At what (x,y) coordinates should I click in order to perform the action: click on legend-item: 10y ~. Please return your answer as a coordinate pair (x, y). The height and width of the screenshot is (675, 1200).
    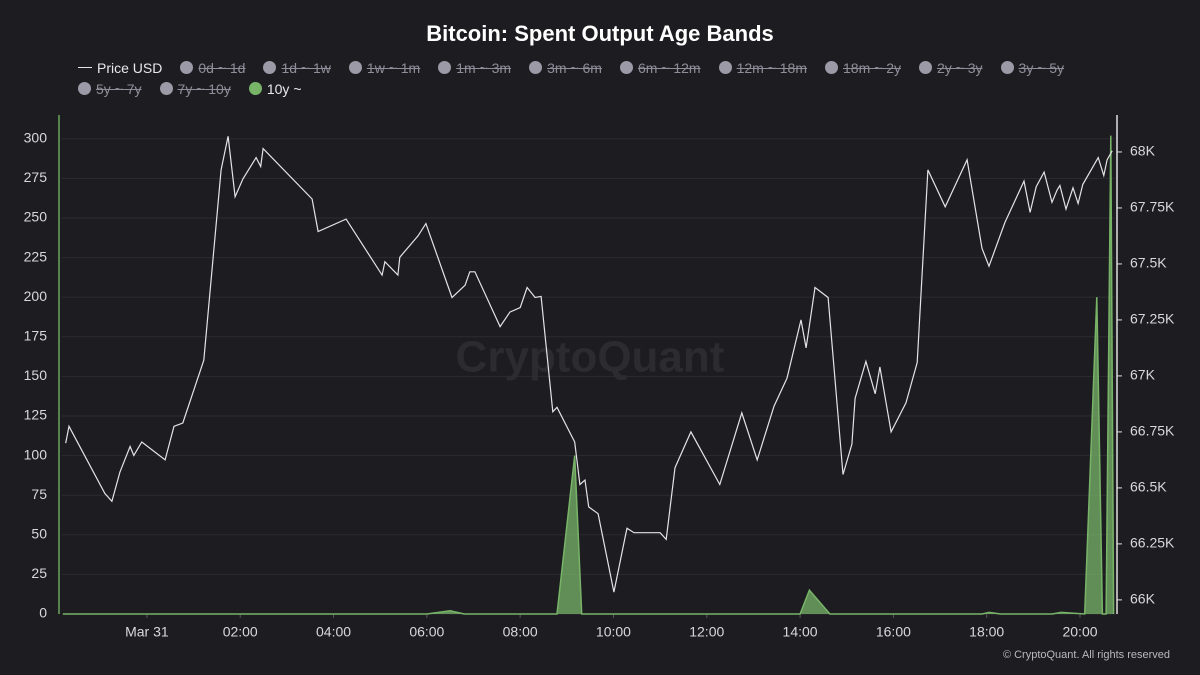
    Looking at the image, I should click on (275, 88).